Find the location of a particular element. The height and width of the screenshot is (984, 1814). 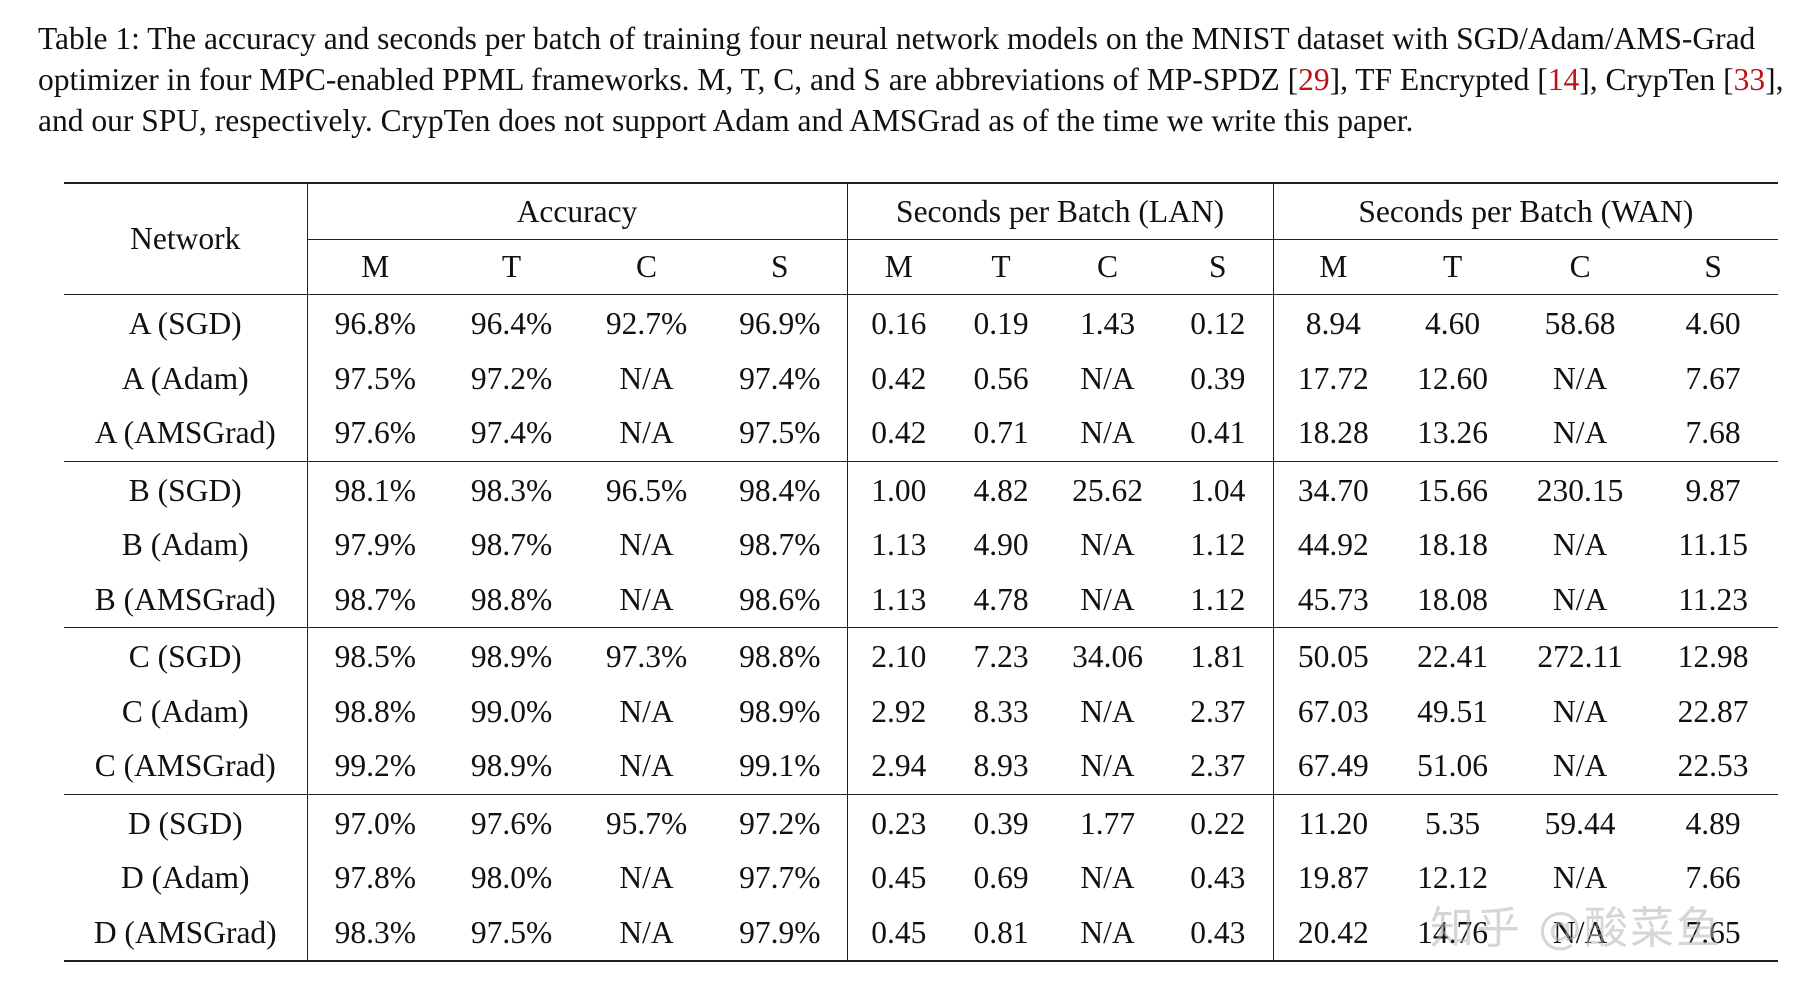

caption-text-2: ], TF Encrypted [ is located at coordinates (1438, 79).